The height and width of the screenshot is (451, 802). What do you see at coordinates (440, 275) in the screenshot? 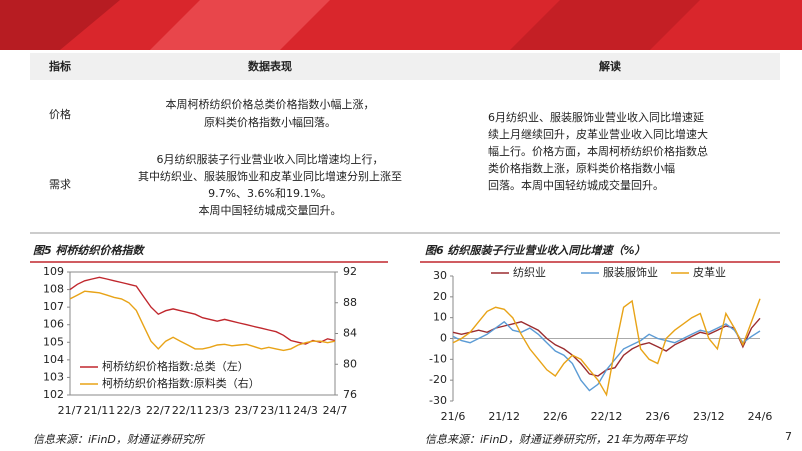
I see `y-tick-label: 30` at bounding box center [440, 275].